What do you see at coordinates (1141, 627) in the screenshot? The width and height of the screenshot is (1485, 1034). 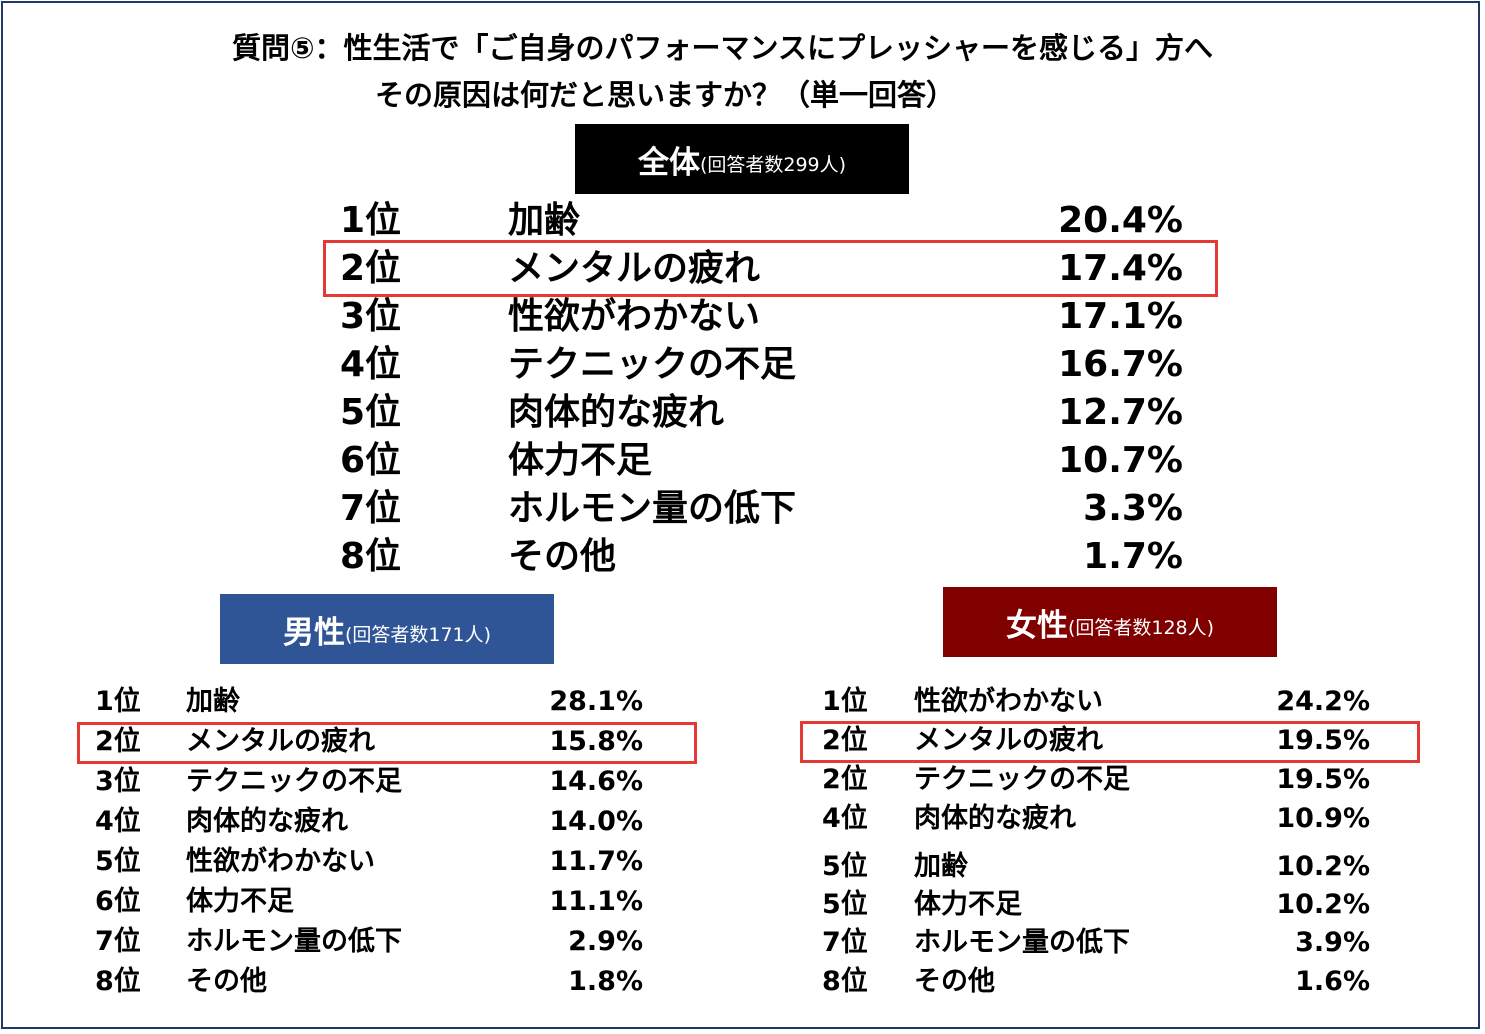 I see `female-respondent-count: (回答者数128人)` at bounding box center [1141, 627].